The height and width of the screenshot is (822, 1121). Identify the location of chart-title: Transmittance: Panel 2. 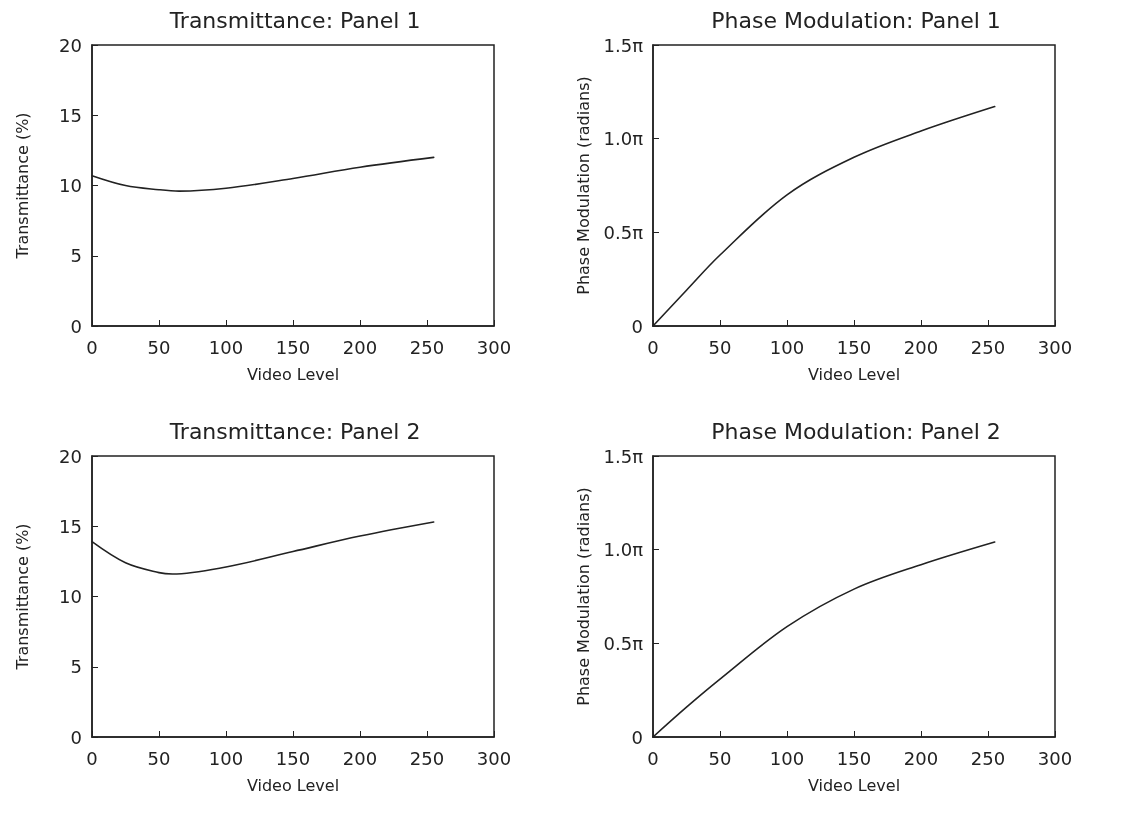
(294, 431).